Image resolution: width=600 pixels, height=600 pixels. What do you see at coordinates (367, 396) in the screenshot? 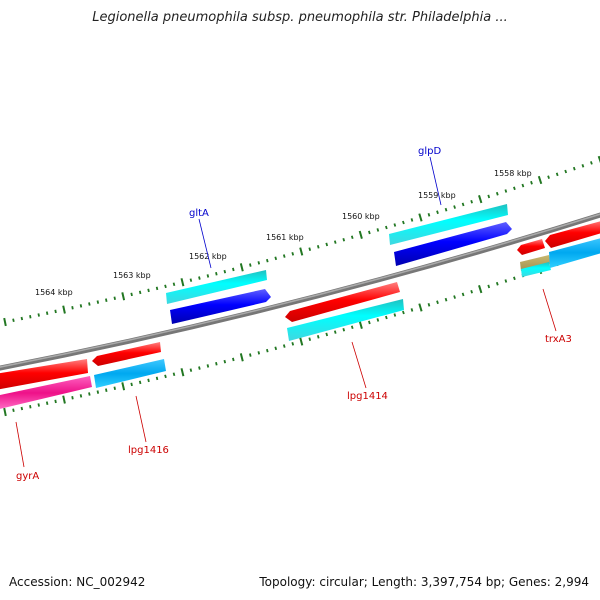
I see `gene-label-lpg1414: lpg1414` at bounding box center [367, 396].